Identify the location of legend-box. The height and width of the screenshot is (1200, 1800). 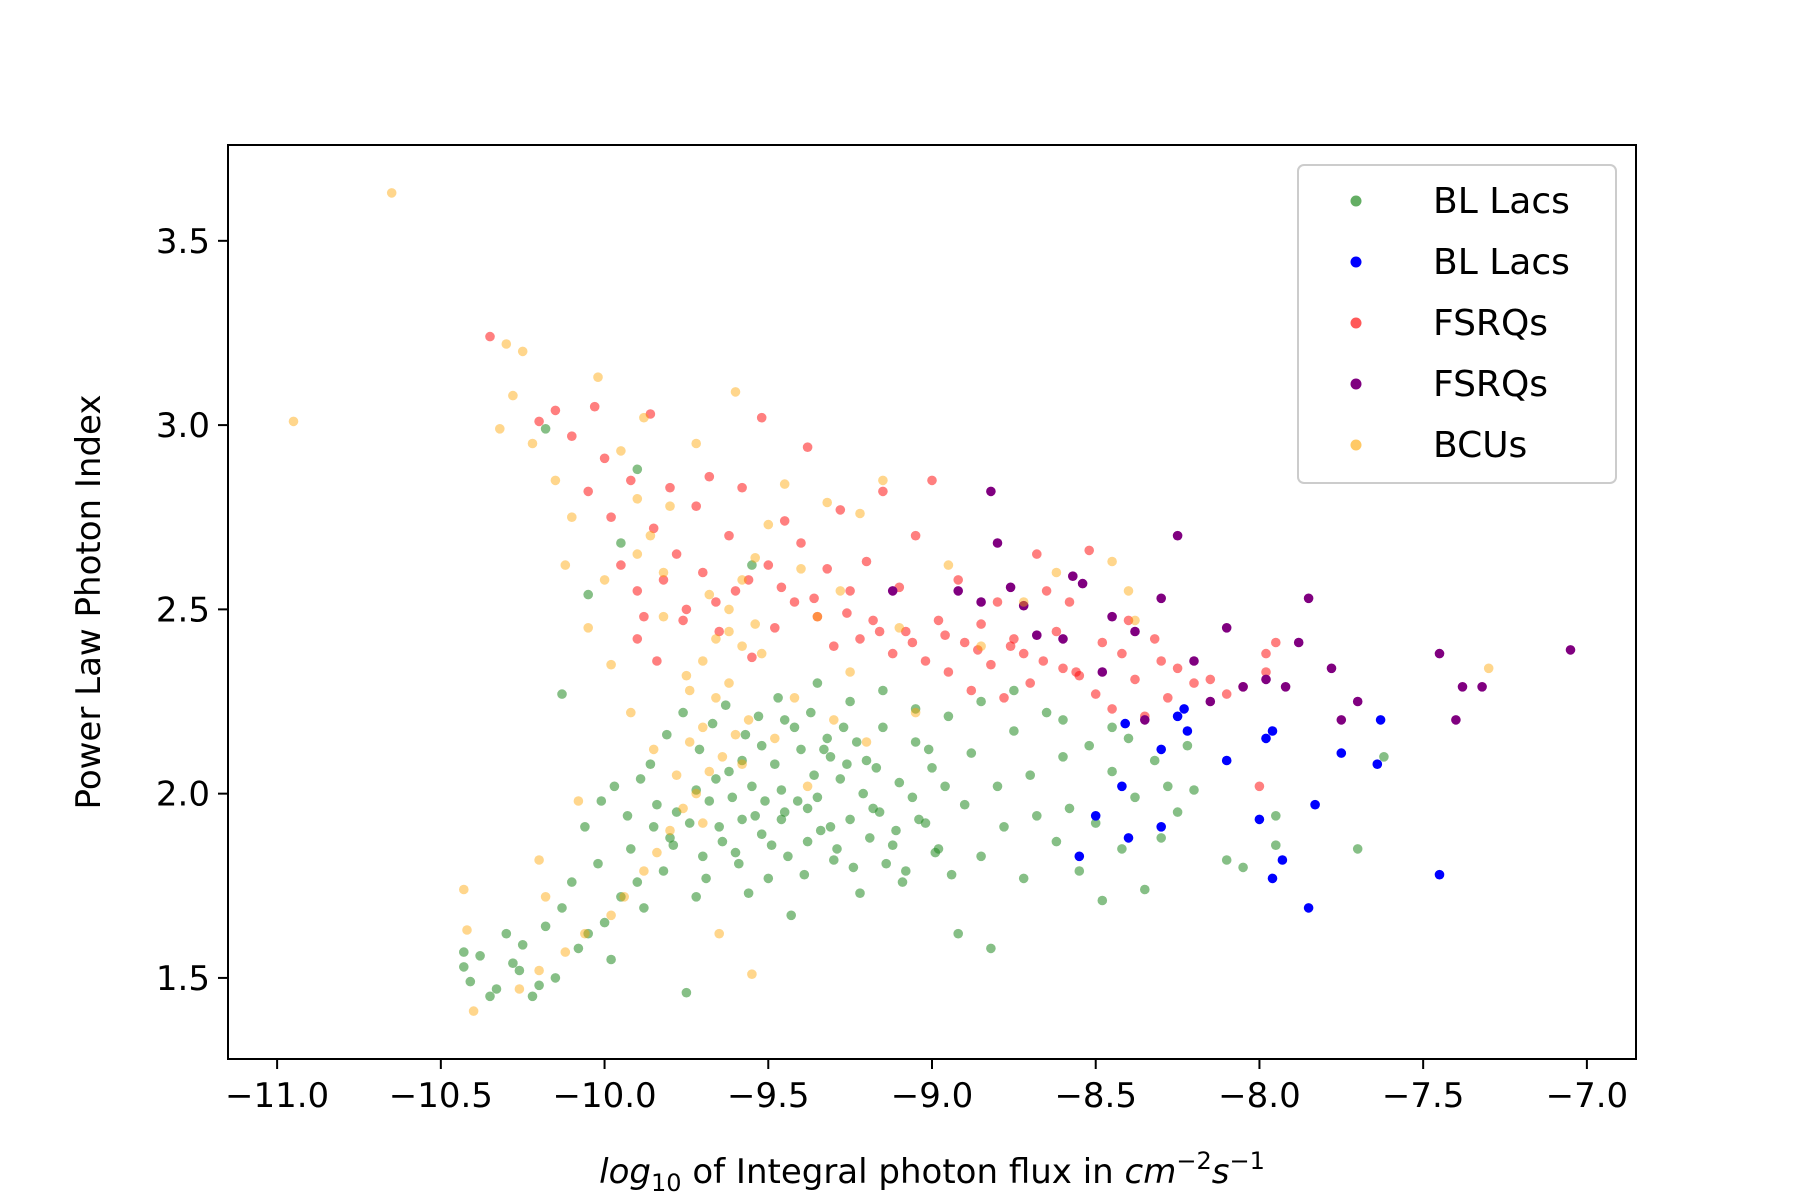
(1457, 324).